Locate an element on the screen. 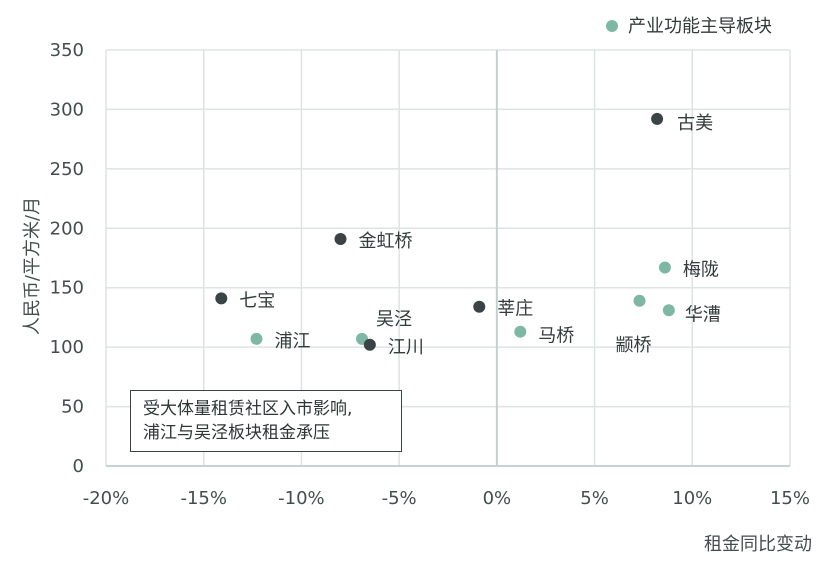  y-tick-label: 0 is located at coordinates (78, 466).